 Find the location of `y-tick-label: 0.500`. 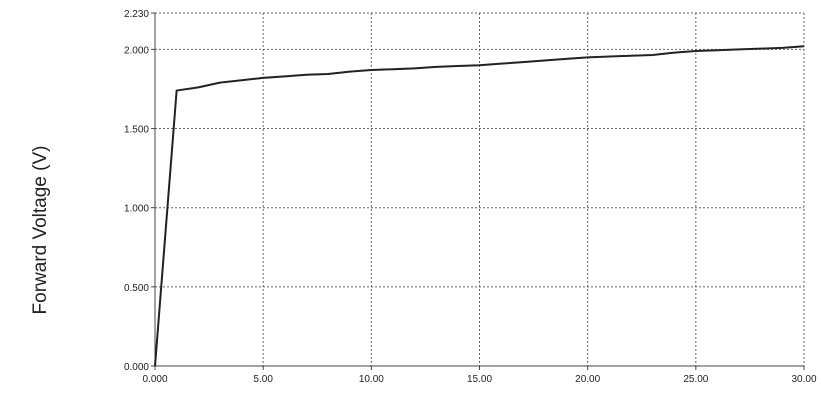

y-tick-label: 0.500 is located at coordinates (136, 288).